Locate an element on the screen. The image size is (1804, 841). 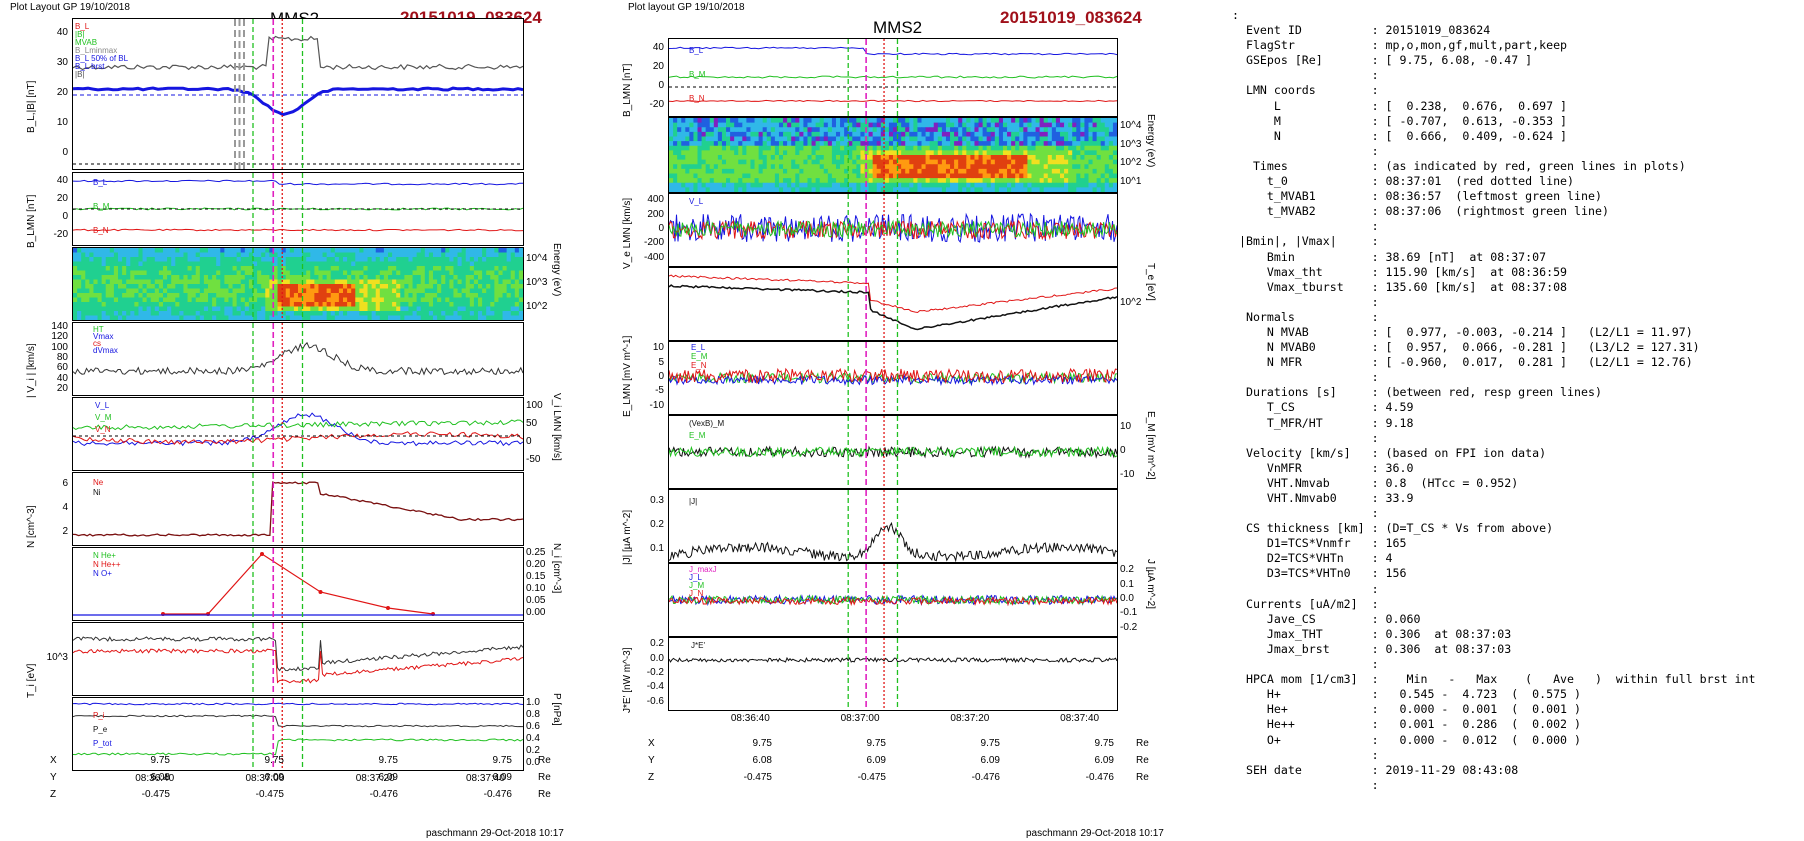
report-line: FlagStr : mp,o,mon,gf,mult,part,keep is located at coordinates (1400, 45).